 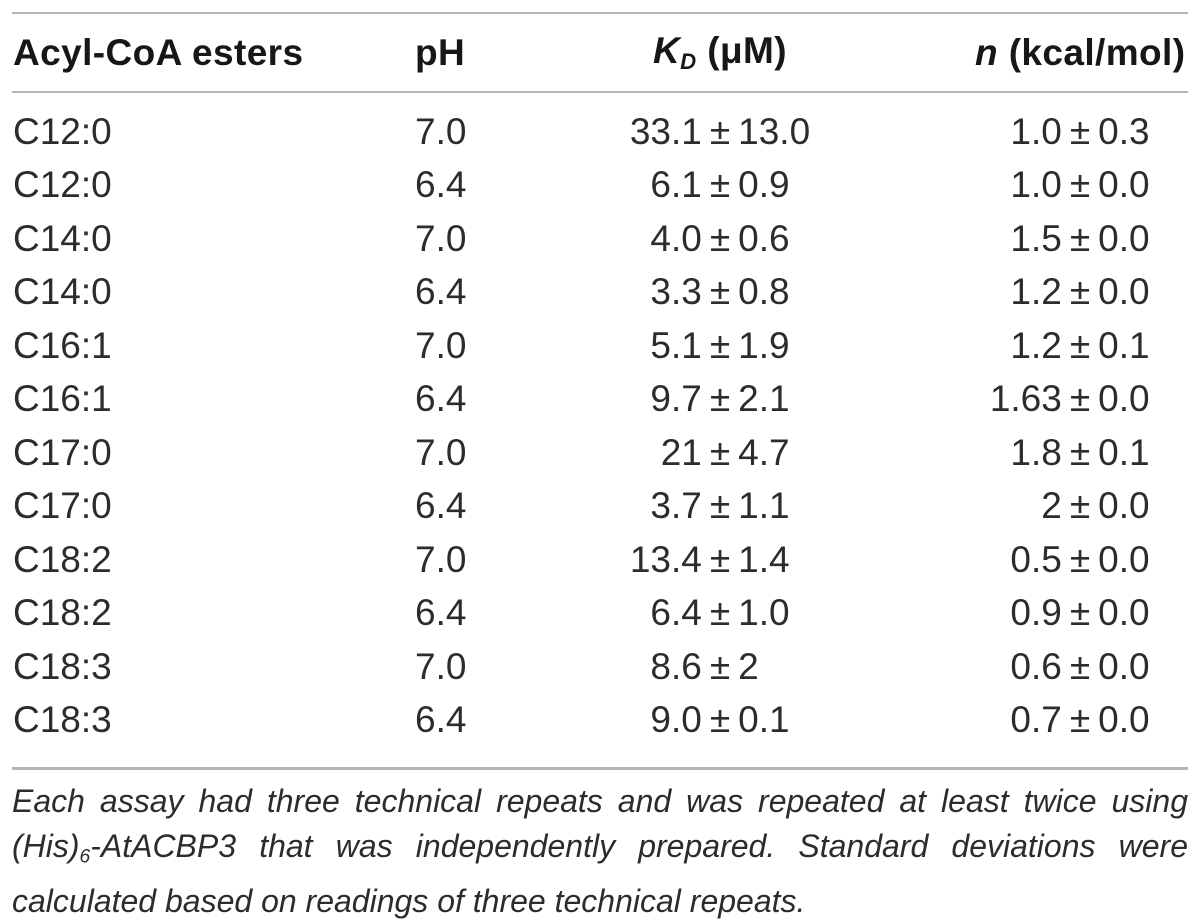 I want to click on table-row: C17:0 7.0 21 ±4.7 1.8 ±0.1, so click(x=600, y=453).